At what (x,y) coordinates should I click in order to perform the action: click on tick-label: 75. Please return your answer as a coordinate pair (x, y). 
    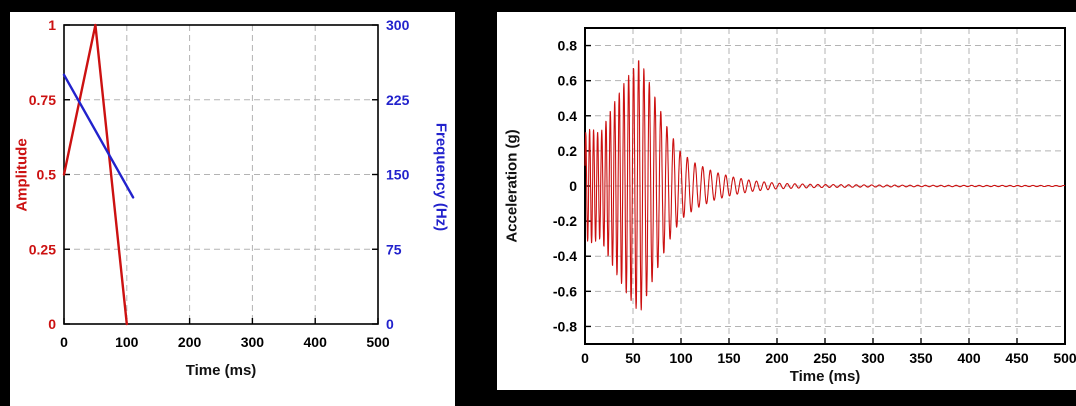
    Looking at the image, I should click on (394, 249).